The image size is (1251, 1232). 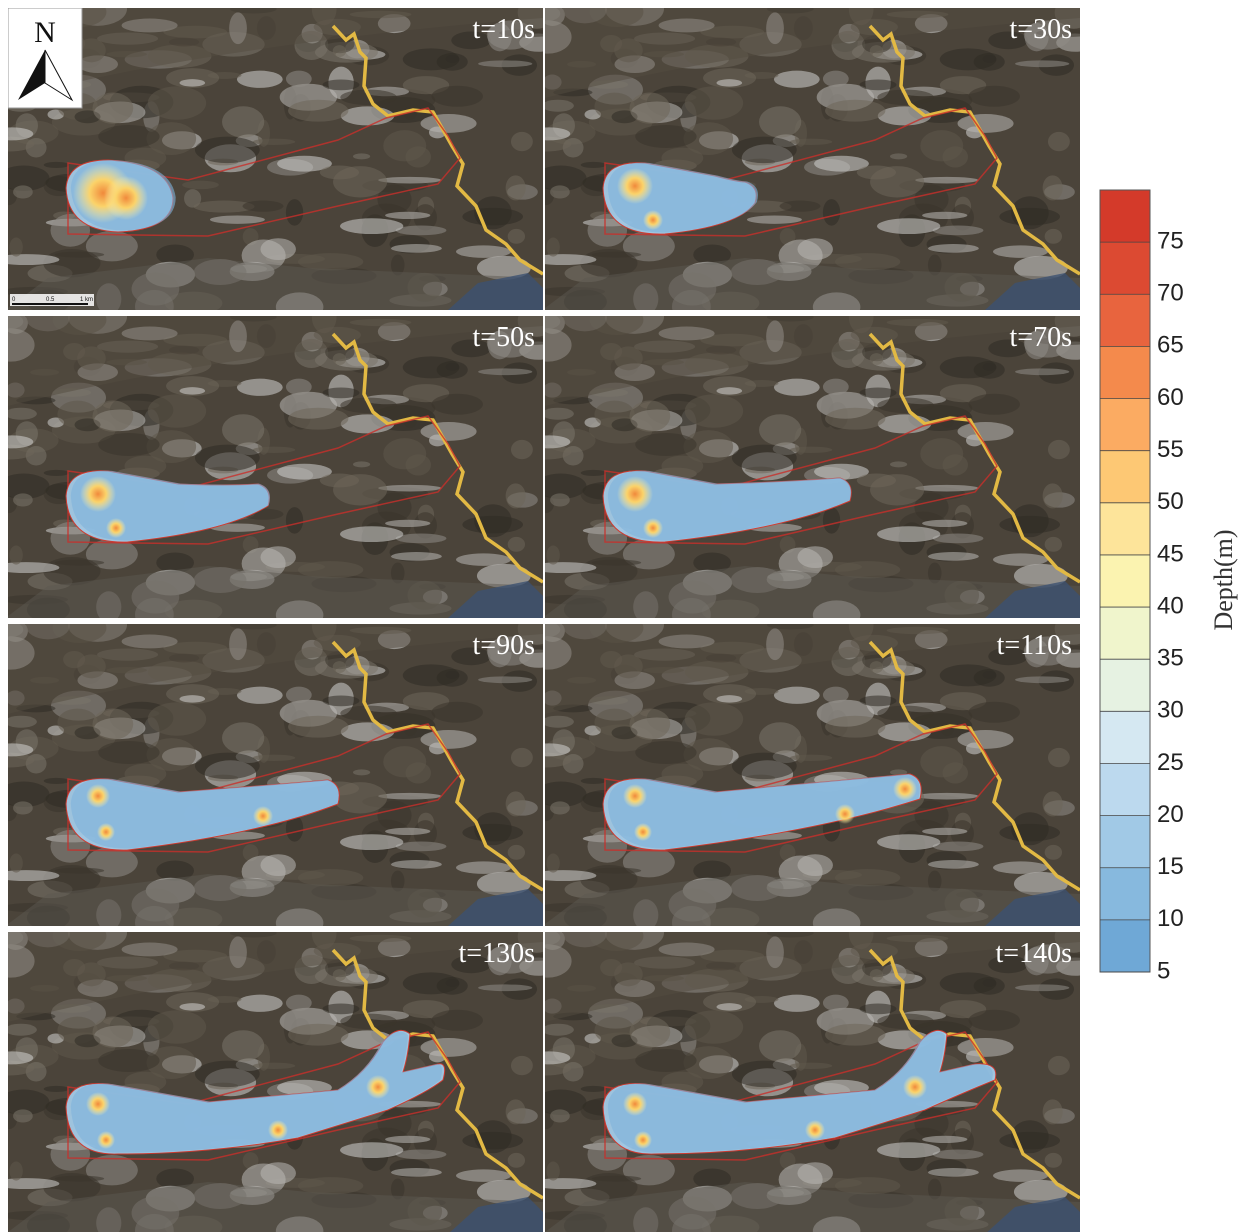 I want to click on scale-label: 1 km, so click(x=86, y=300).